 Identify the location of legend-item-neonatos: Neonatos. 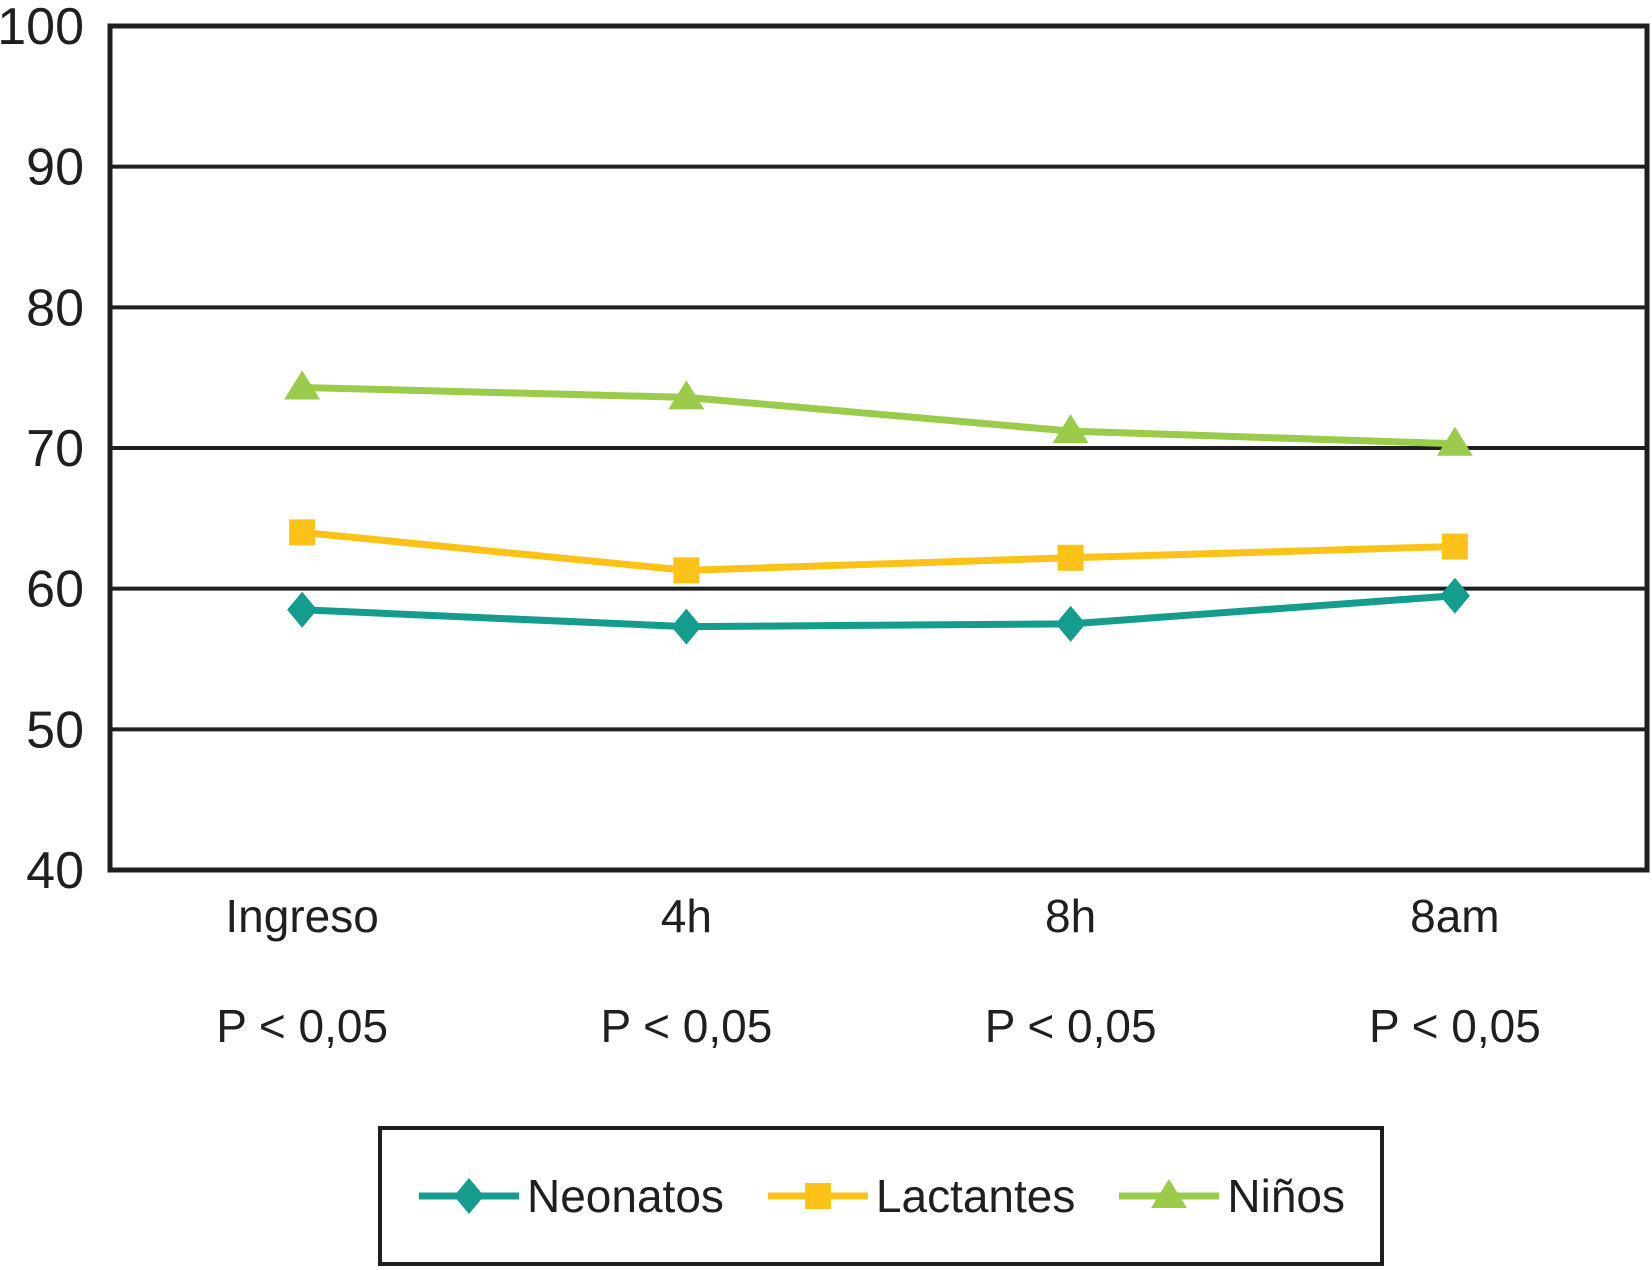
(570, 1196).